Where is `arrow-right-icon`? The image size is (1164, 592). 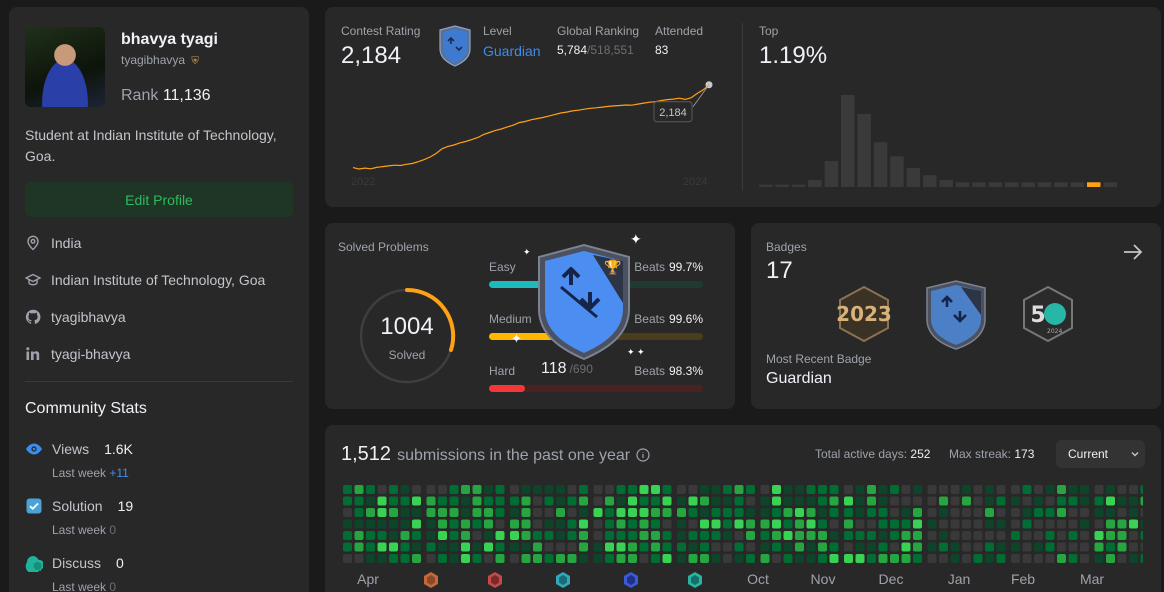 arrow-right-icon is located at coordinates (1133, 252).